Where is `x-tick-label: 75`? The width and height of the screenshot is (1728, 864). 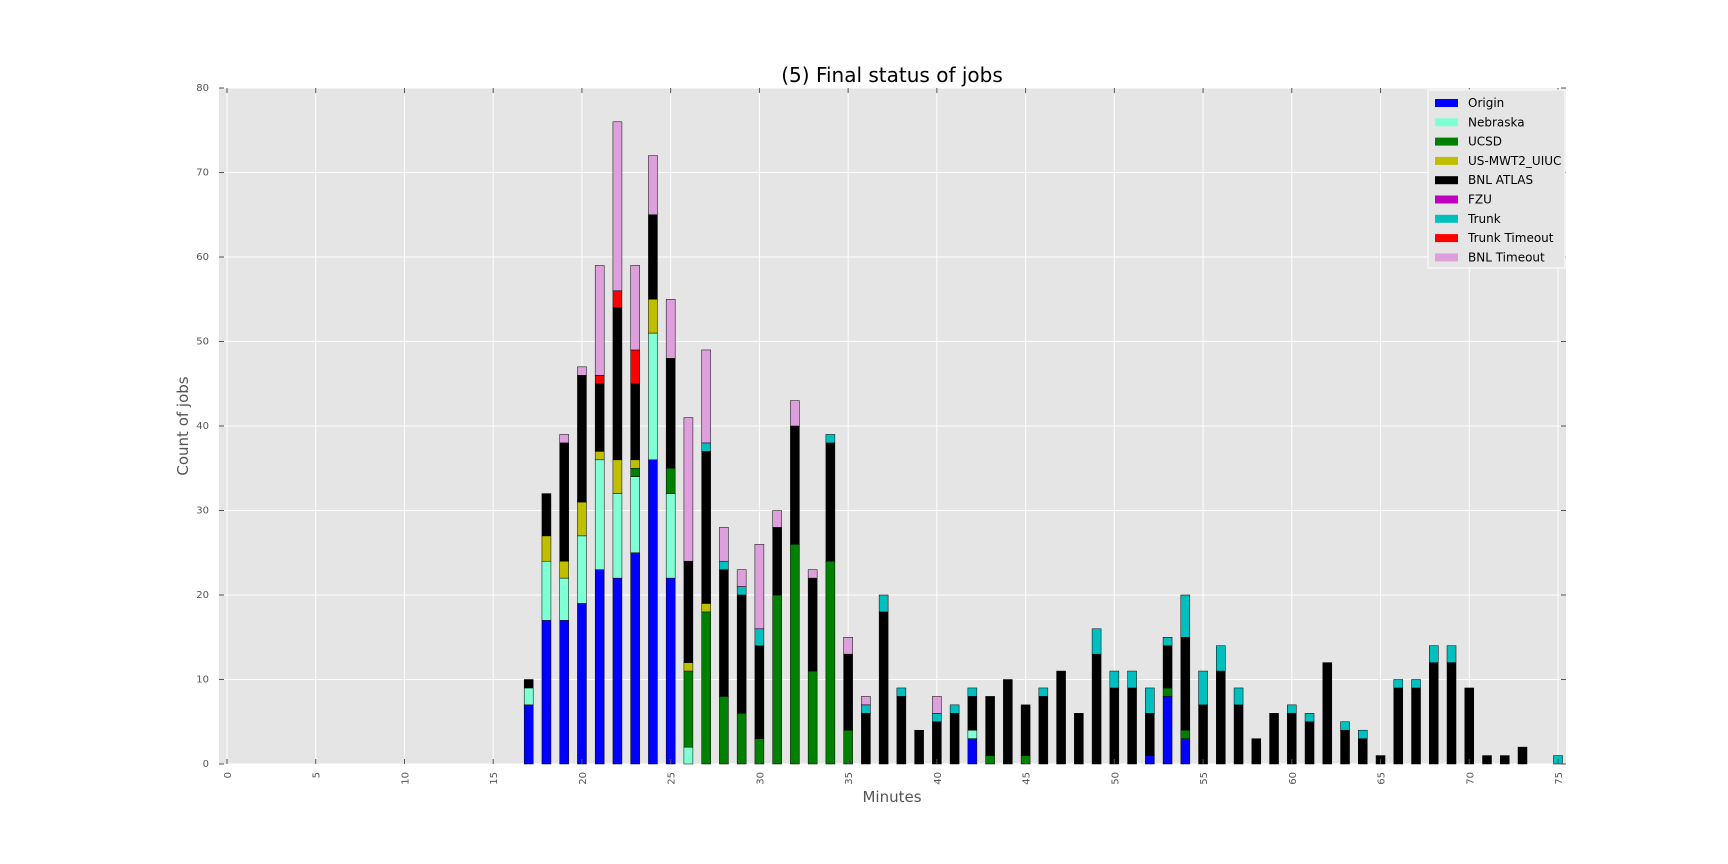 x-tick-label: 75 is located at coordinates (1559, 778).